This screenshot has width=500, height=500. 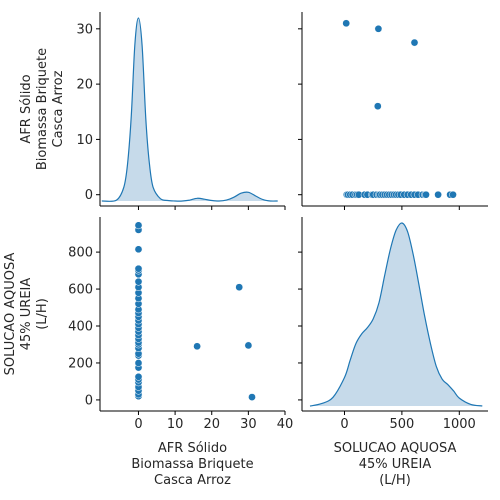 I want to click on panel10-xtick-label: 30, so click(x=248, y=424).